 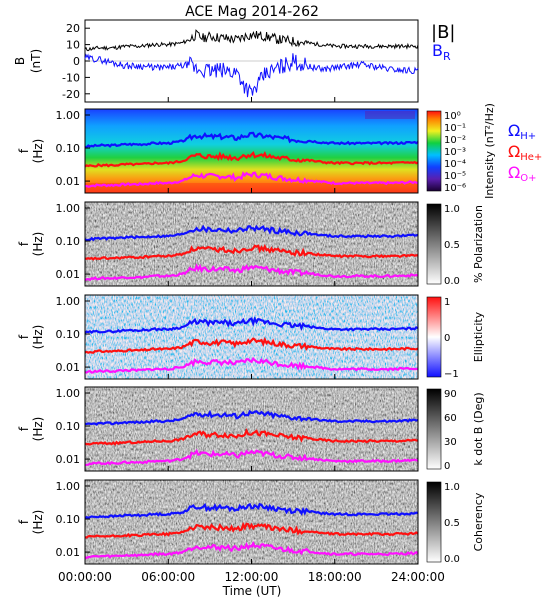 I want to click on y-tick-label: 0, so click(x=76, y=61).